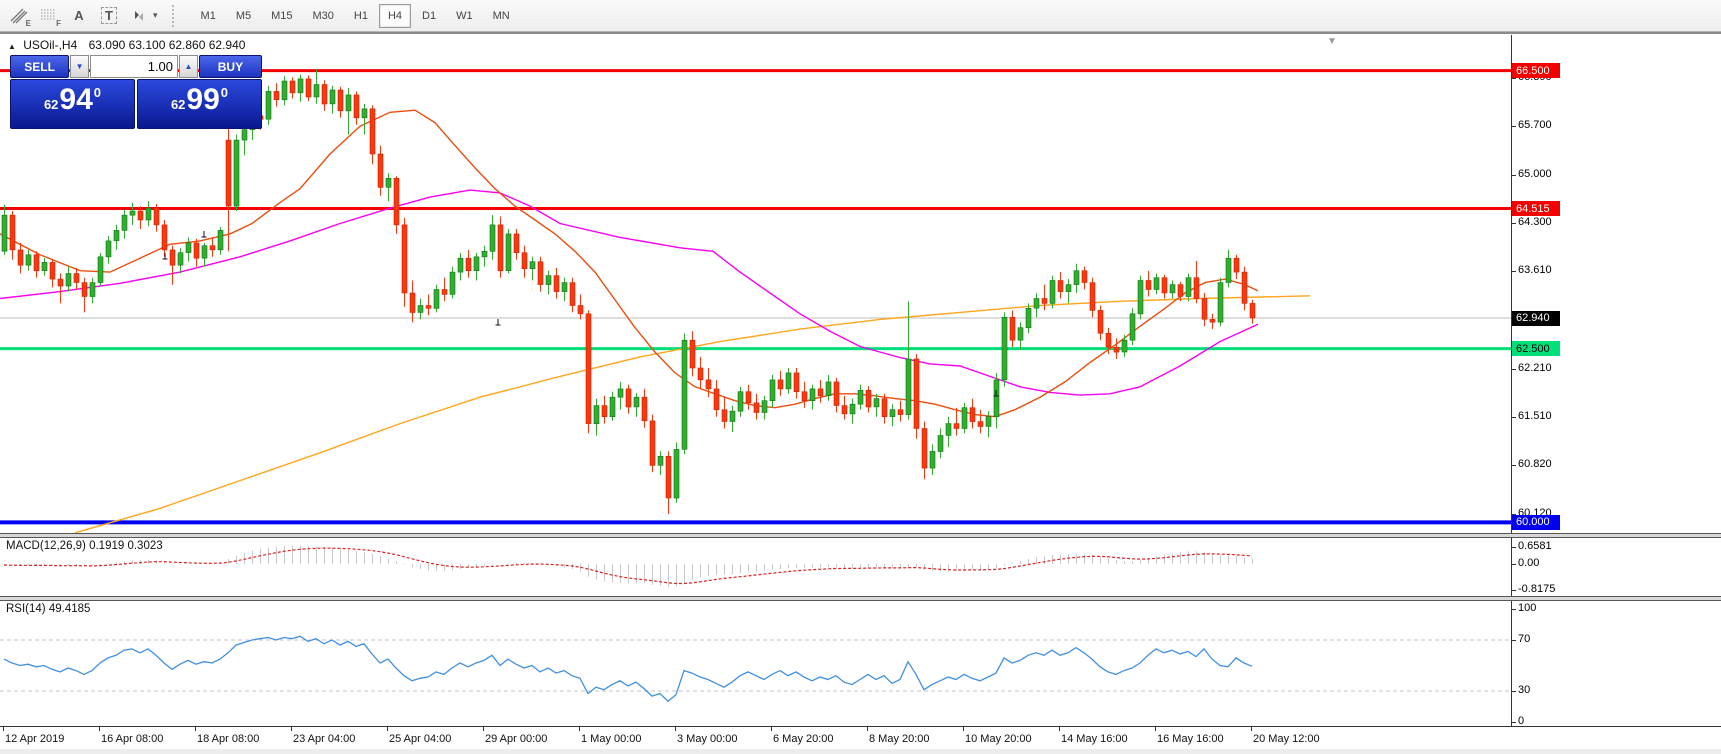 The image size is (1721, 754). Describe the element at coordinates (203, 99) in the screenshot. I see `buy-price-main: 99` at that location.